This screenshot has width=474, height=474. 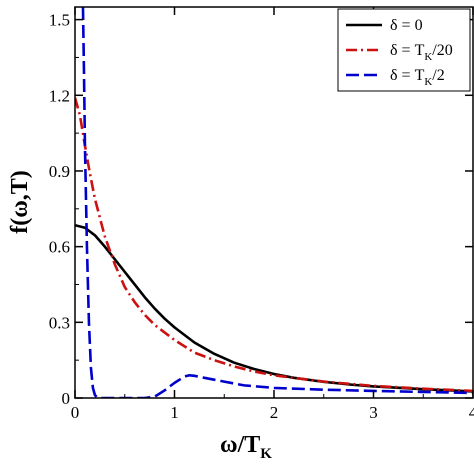 I want to click on legend-entry-1: δ = 0, so click(x=406, y=25).